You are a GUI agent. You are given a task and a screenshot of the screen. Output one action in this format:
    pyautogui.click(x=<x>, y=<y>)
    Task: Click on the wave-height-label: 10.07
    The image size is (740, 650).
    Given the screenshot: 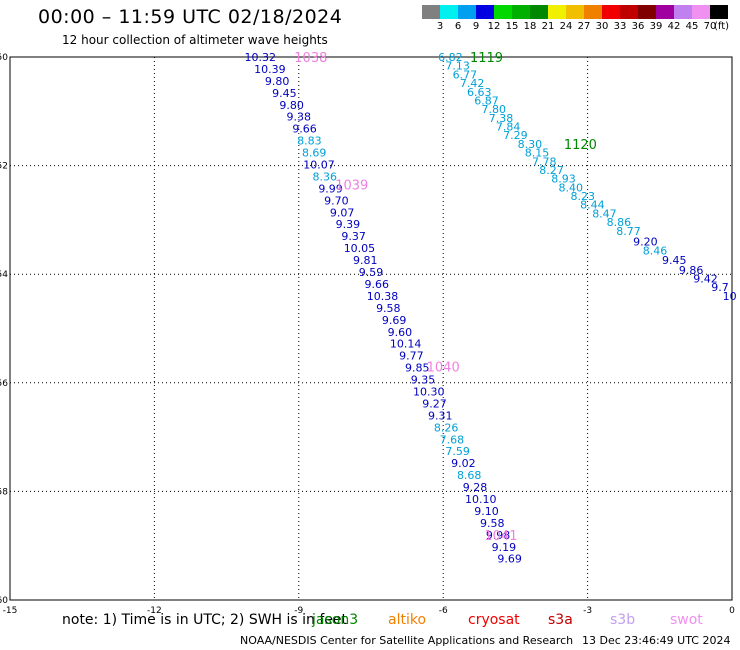 What is the action you would take?
    pyautogui.click(x=319, y=165)
    